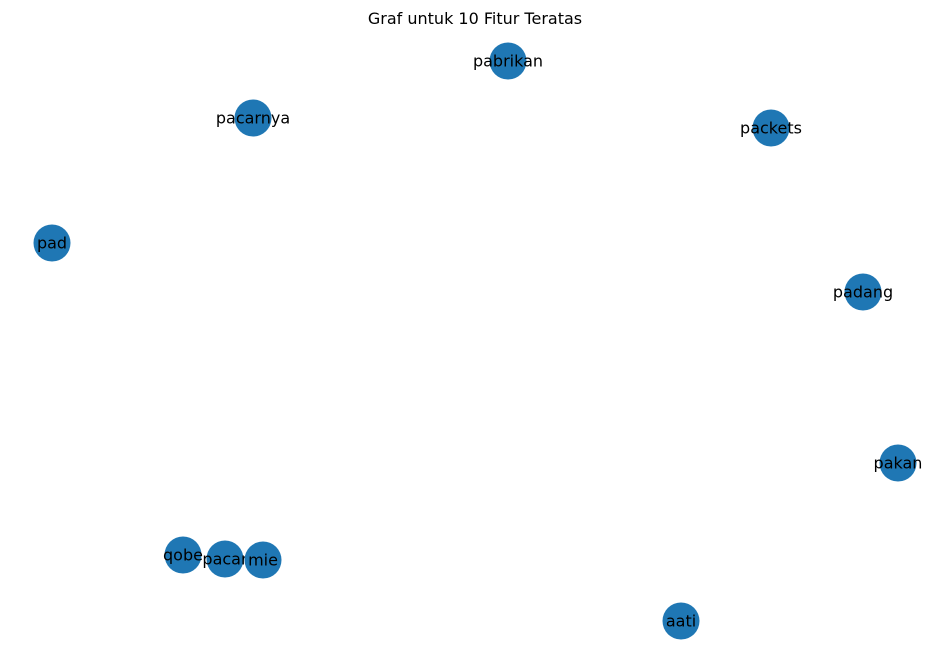 Image resolution: width=950 pixels, height=658 pixels. I want to click on graph-node-mie: mie, so click(263, 560).